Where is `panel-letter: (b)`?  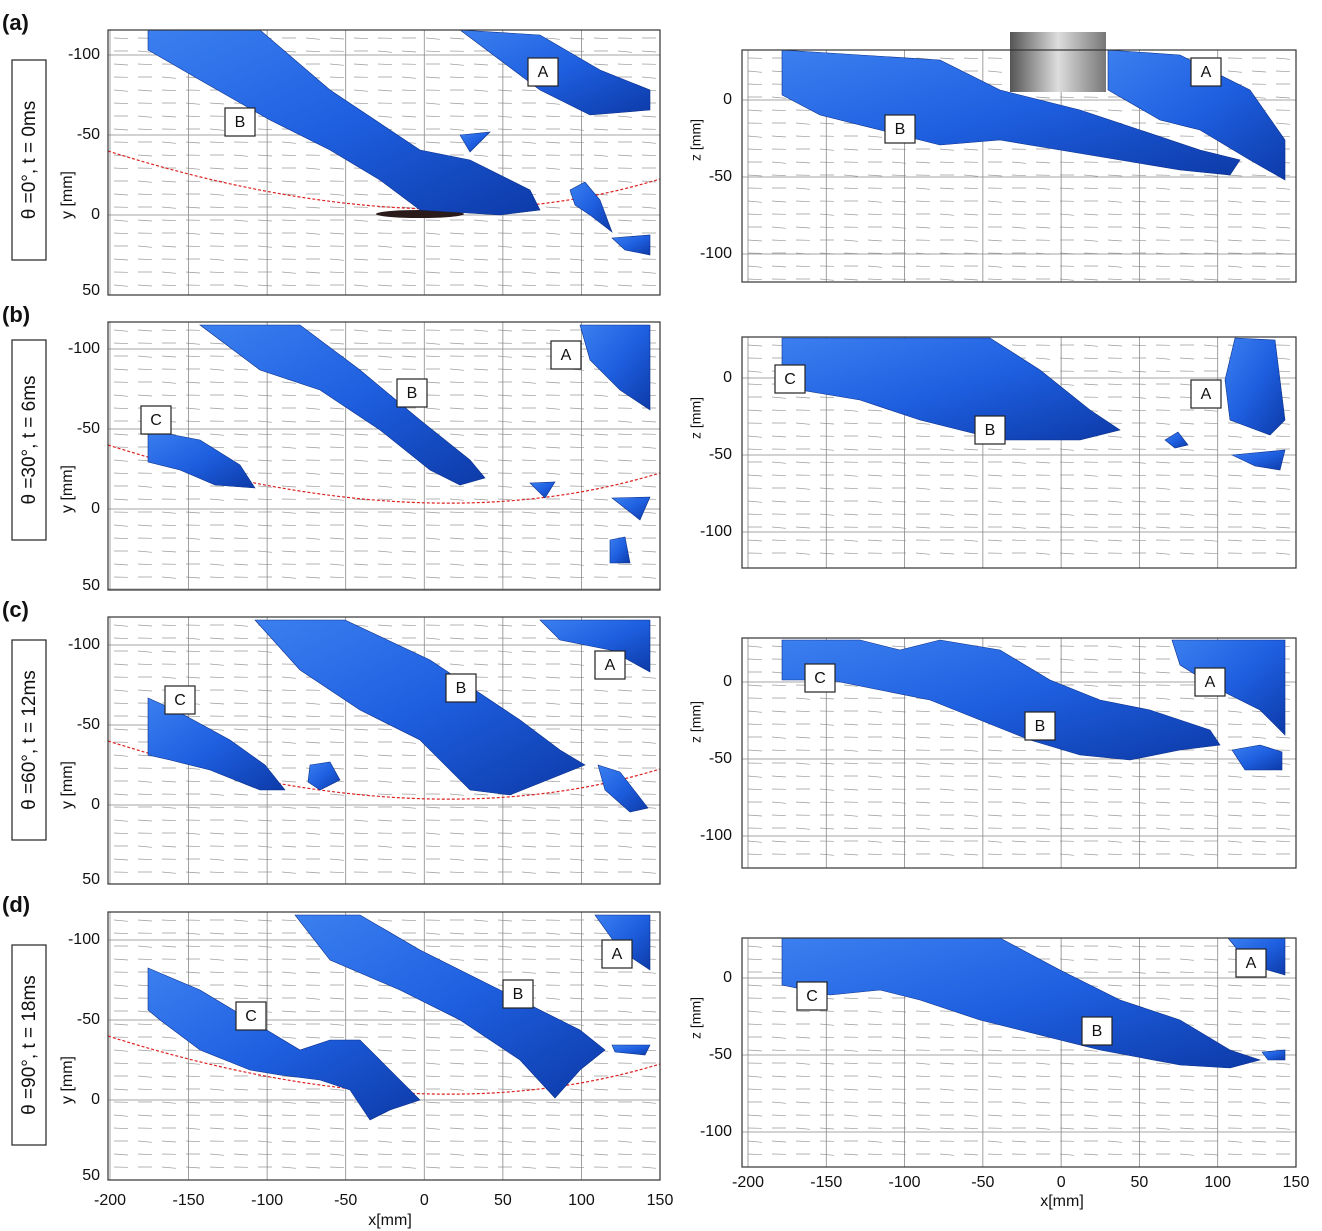 panel-letter: (b) is located at coordinates (16, 314).